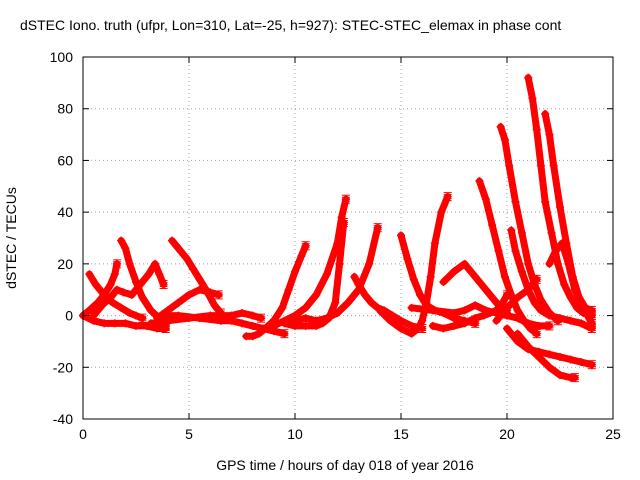  I want to click on x-tick-label: 0, so click(83, 434).